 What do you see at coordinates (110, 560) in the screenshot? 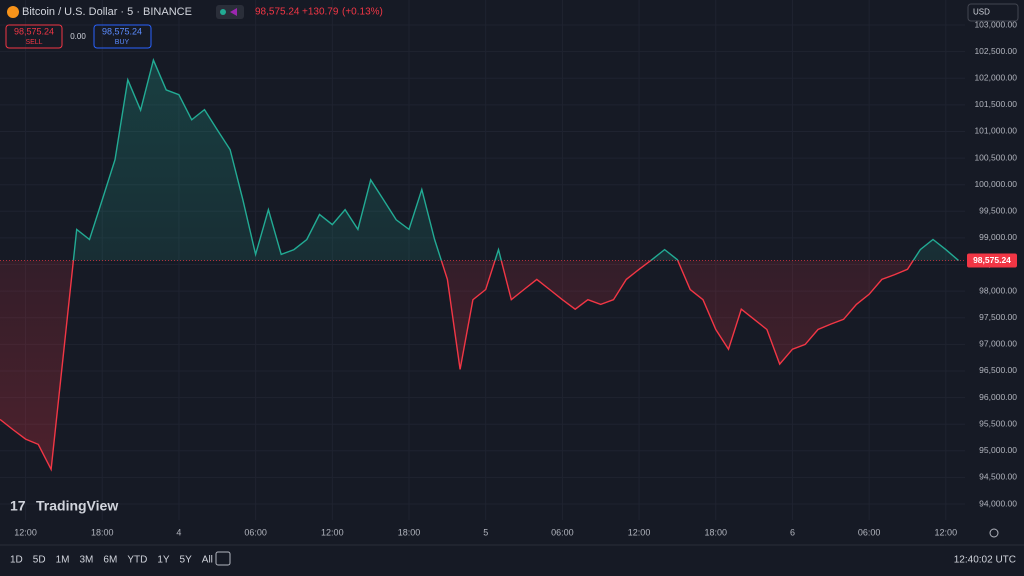
I see `range-button: 6M` at bounding box center [110, 560].